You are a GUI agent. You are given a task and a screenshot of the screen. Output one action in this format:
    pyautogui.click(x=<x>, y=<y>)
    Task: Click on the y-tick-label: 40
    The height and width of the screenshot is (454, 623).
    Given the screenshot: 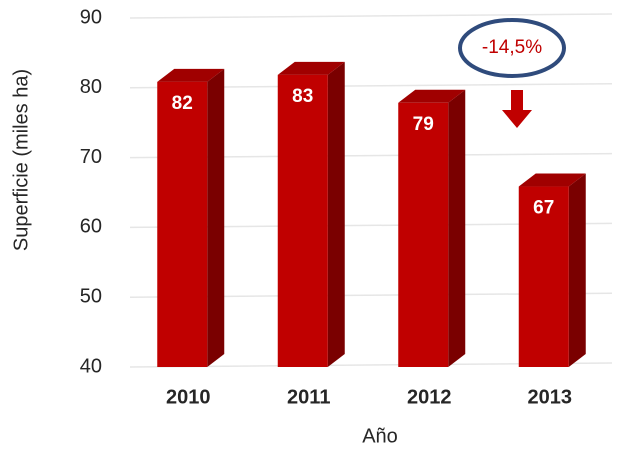 What is the action you would take?
    pyautogui.click(x=91, y=366)
    